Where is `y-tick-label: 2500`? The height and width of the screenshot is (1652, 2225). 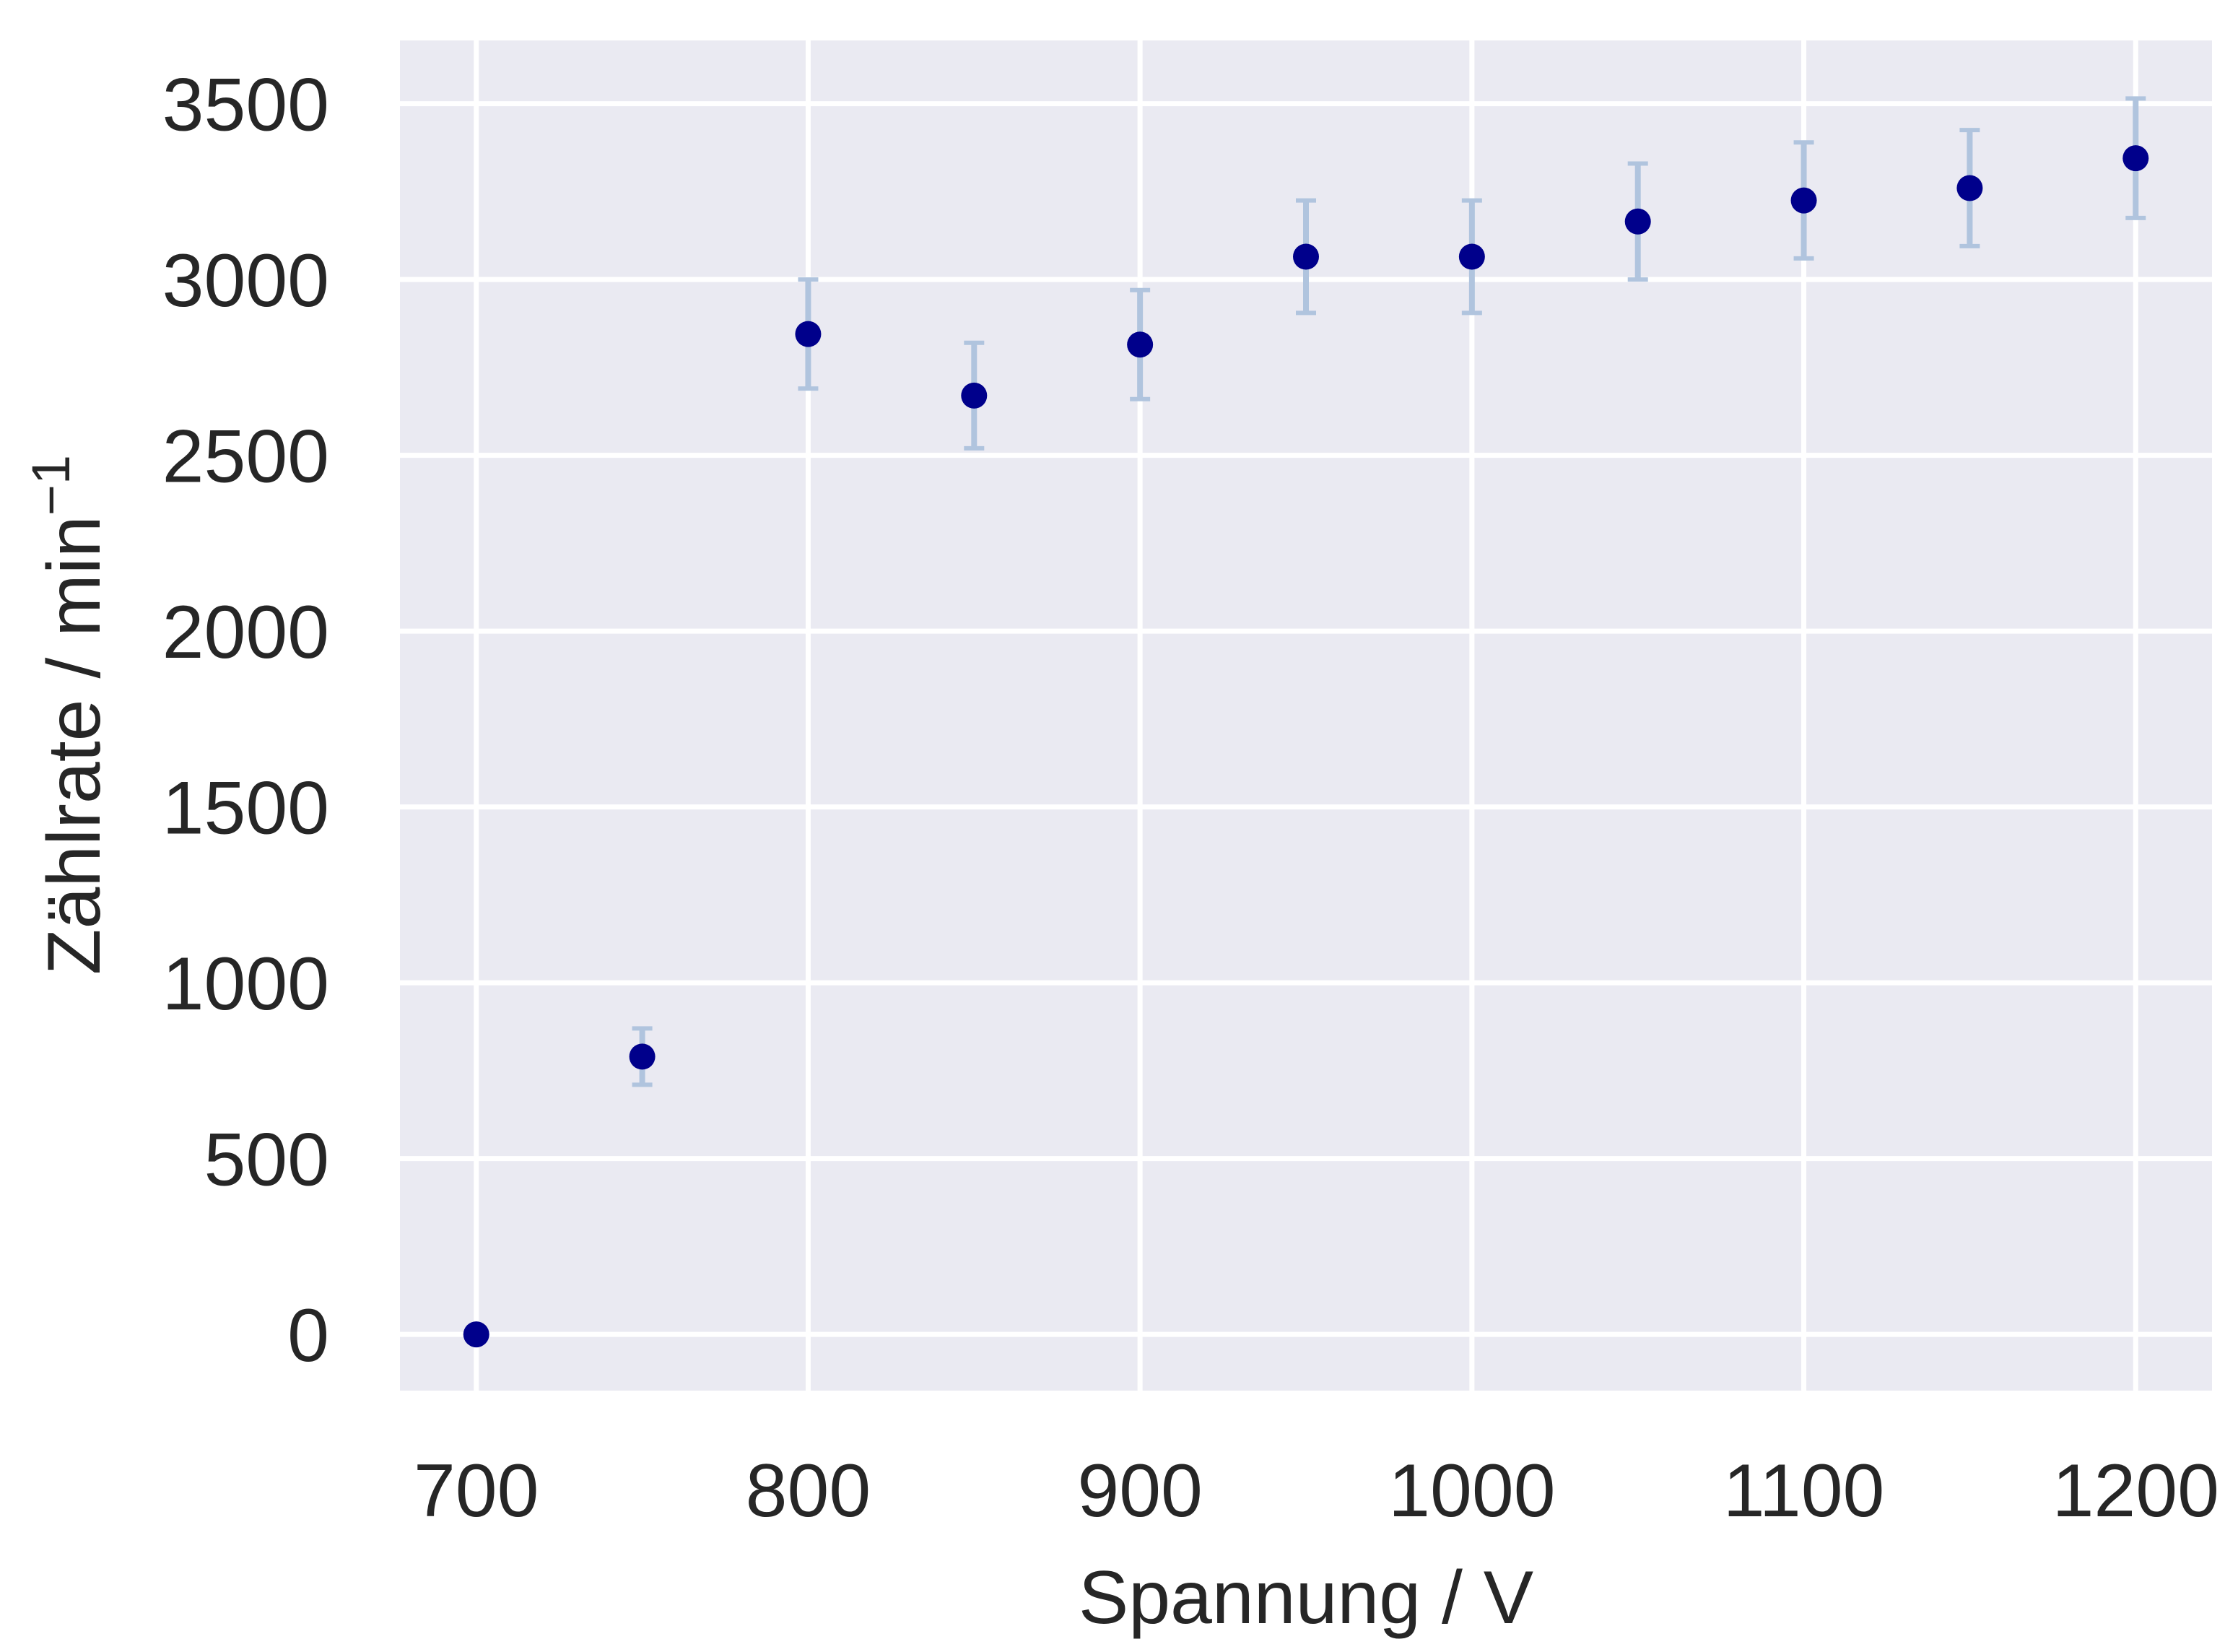 y-tick-label: 2500 is located at coordinates (245, 457).